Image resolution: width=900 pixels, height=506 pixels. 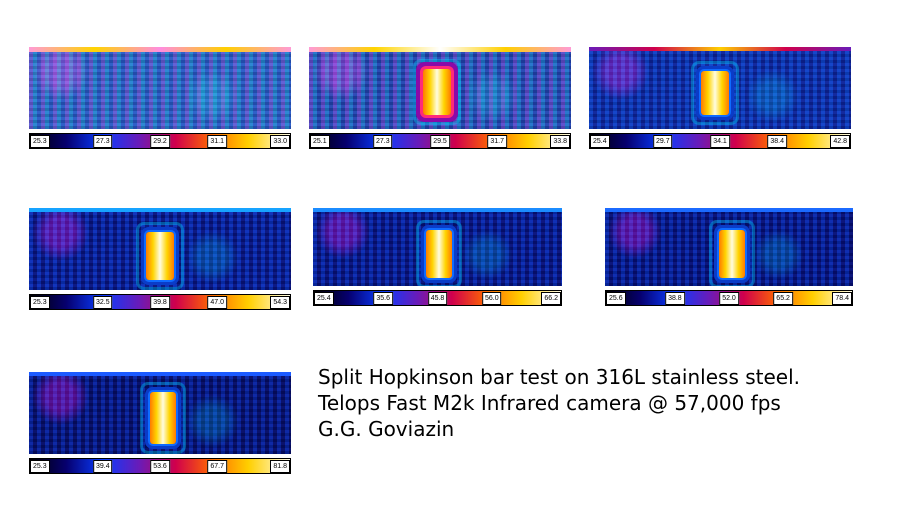 I want to click on thermal-panel-6: 25.6 38.8 52.0 65.2 78.4, so click(x=729, y=257).